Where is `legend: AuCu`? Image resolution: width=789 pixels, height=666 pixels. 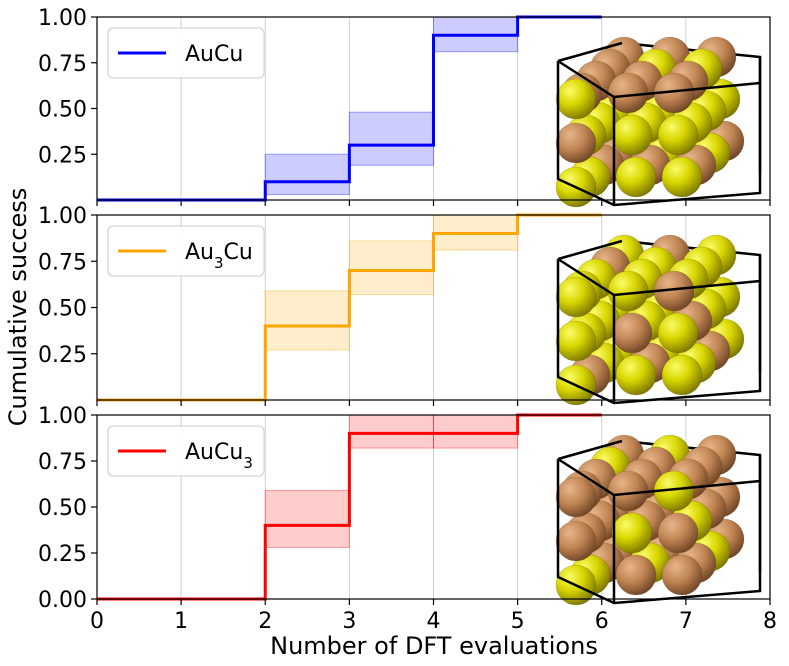 legend: AuCu is located at coordinates (186, 53).